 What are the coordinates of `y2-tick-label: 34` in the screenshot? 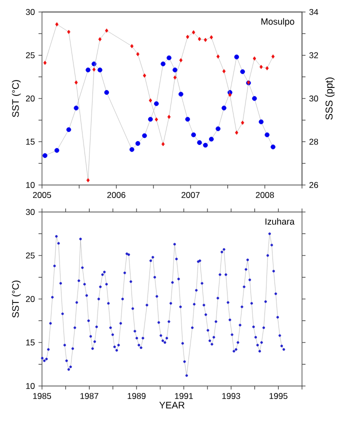 It's located at (313, 12).